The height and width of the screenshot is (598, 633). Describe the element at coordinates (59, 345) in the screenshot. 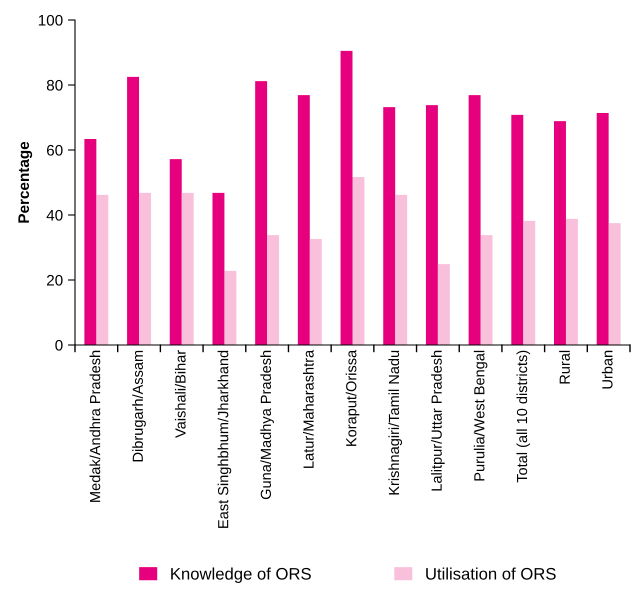

I see `y-tick-label: 0` at that location.